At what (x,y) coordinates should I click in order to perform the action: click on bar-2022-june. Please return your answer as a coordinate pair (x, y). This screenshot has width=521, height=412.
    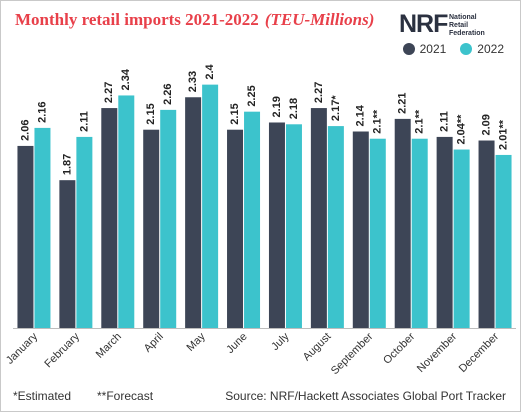
    Looking at the image, I should click on (252, 220).